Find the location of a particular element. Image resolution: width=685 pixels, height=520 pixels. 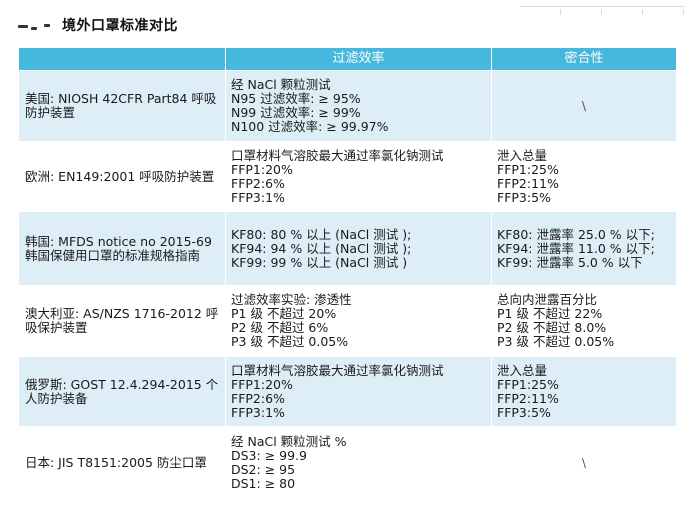

region-cell: 俄罗斯: GOST 12.4.294-2015 个人防护装备 is located at coordinates (122, 391).